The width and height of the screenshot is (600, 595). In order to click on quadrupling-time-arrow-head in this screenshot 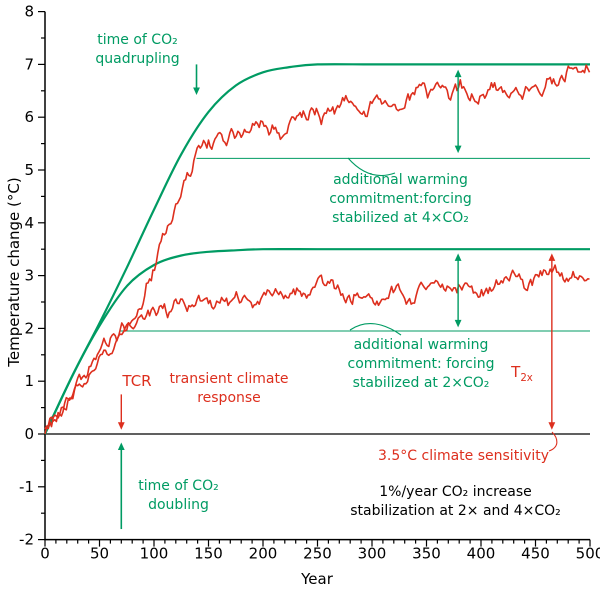, I will do `click(196, 91)`.